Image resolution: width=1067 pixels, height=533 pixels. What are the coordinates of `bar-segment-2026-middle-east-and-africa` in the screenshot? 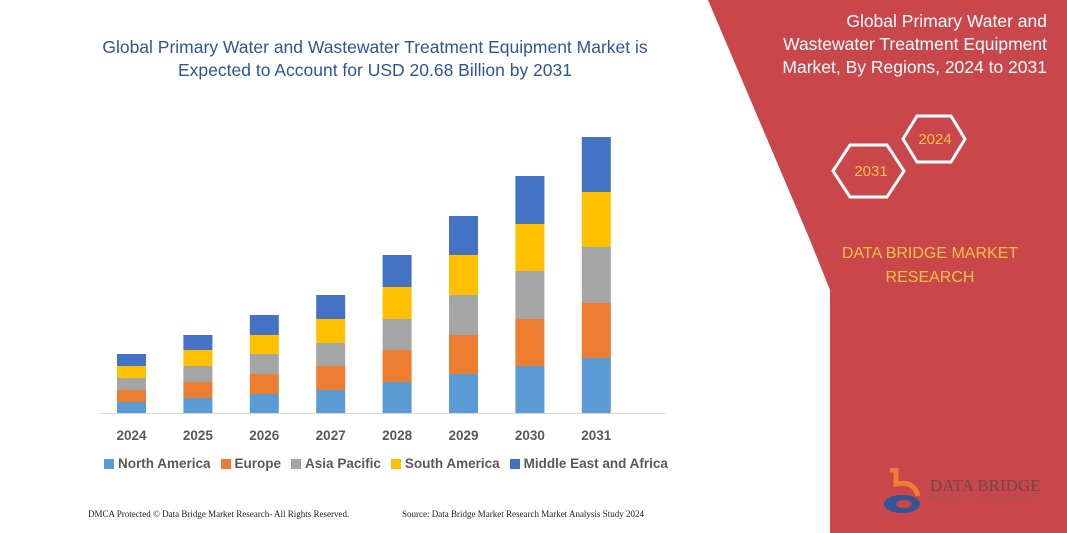 It's located at (264, 325).